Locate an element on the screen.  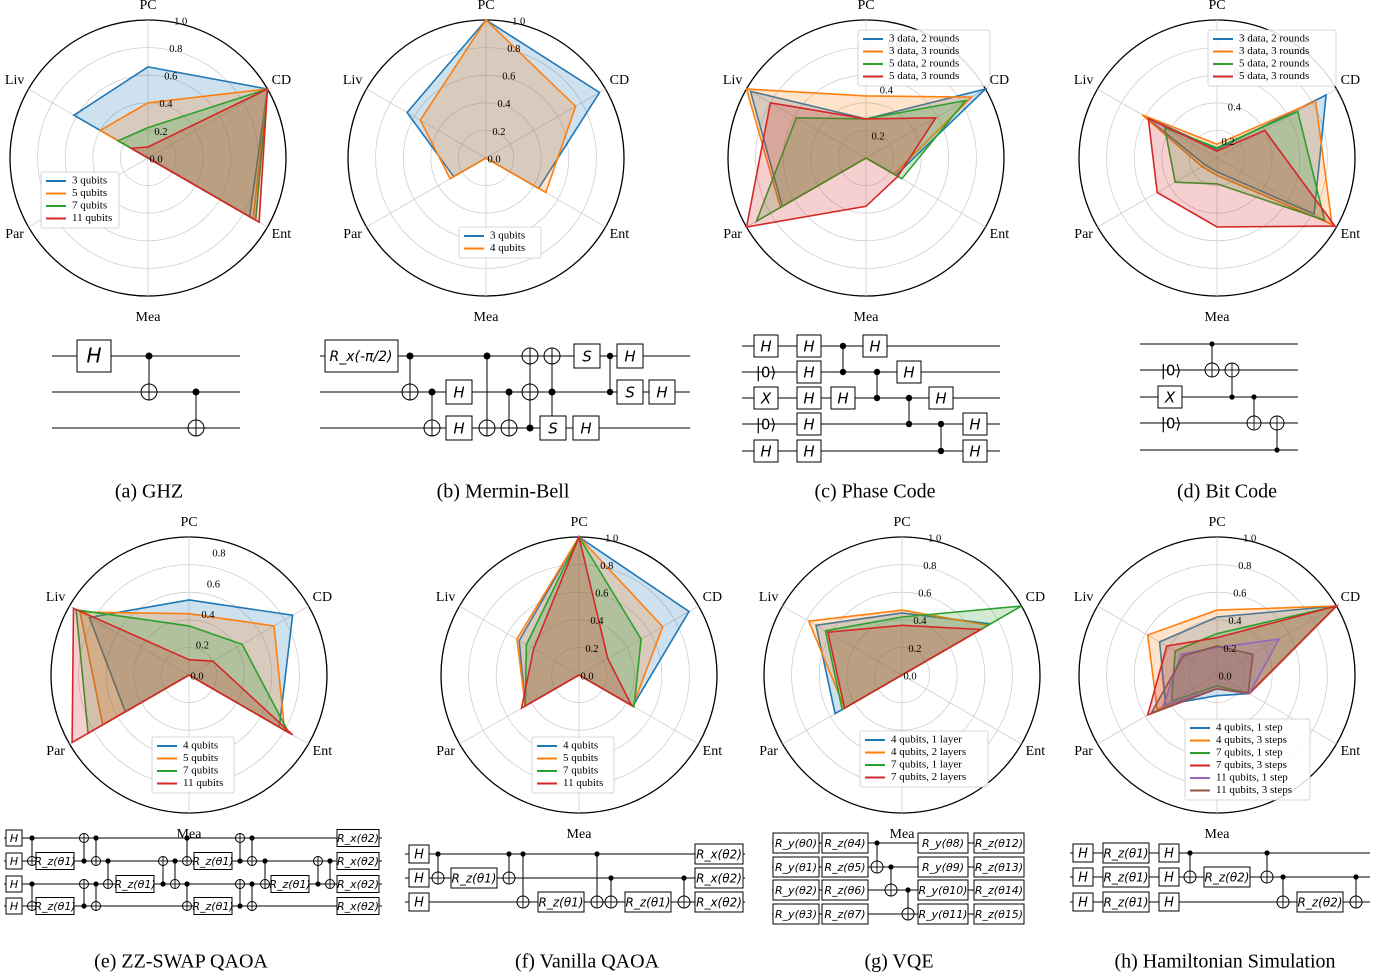
ket-zero: |0⟩ is located at coordinates (1171, 424).